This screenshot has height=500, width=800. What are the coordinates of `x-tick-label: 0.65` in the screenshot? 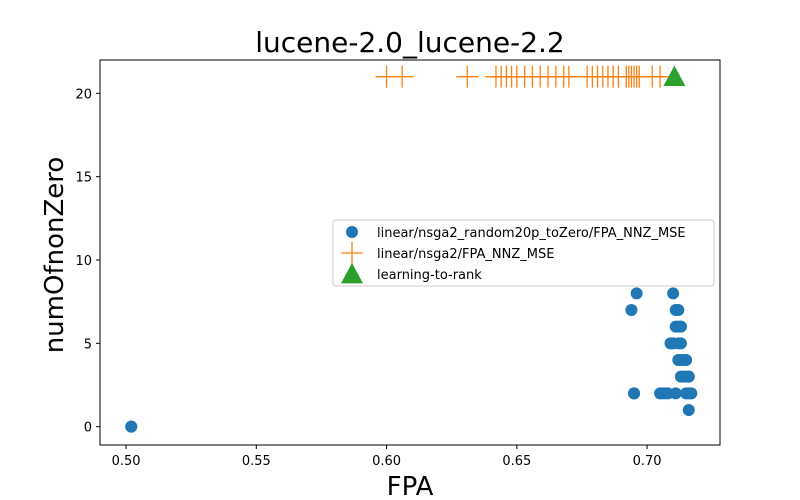 It's located at (516, 461).